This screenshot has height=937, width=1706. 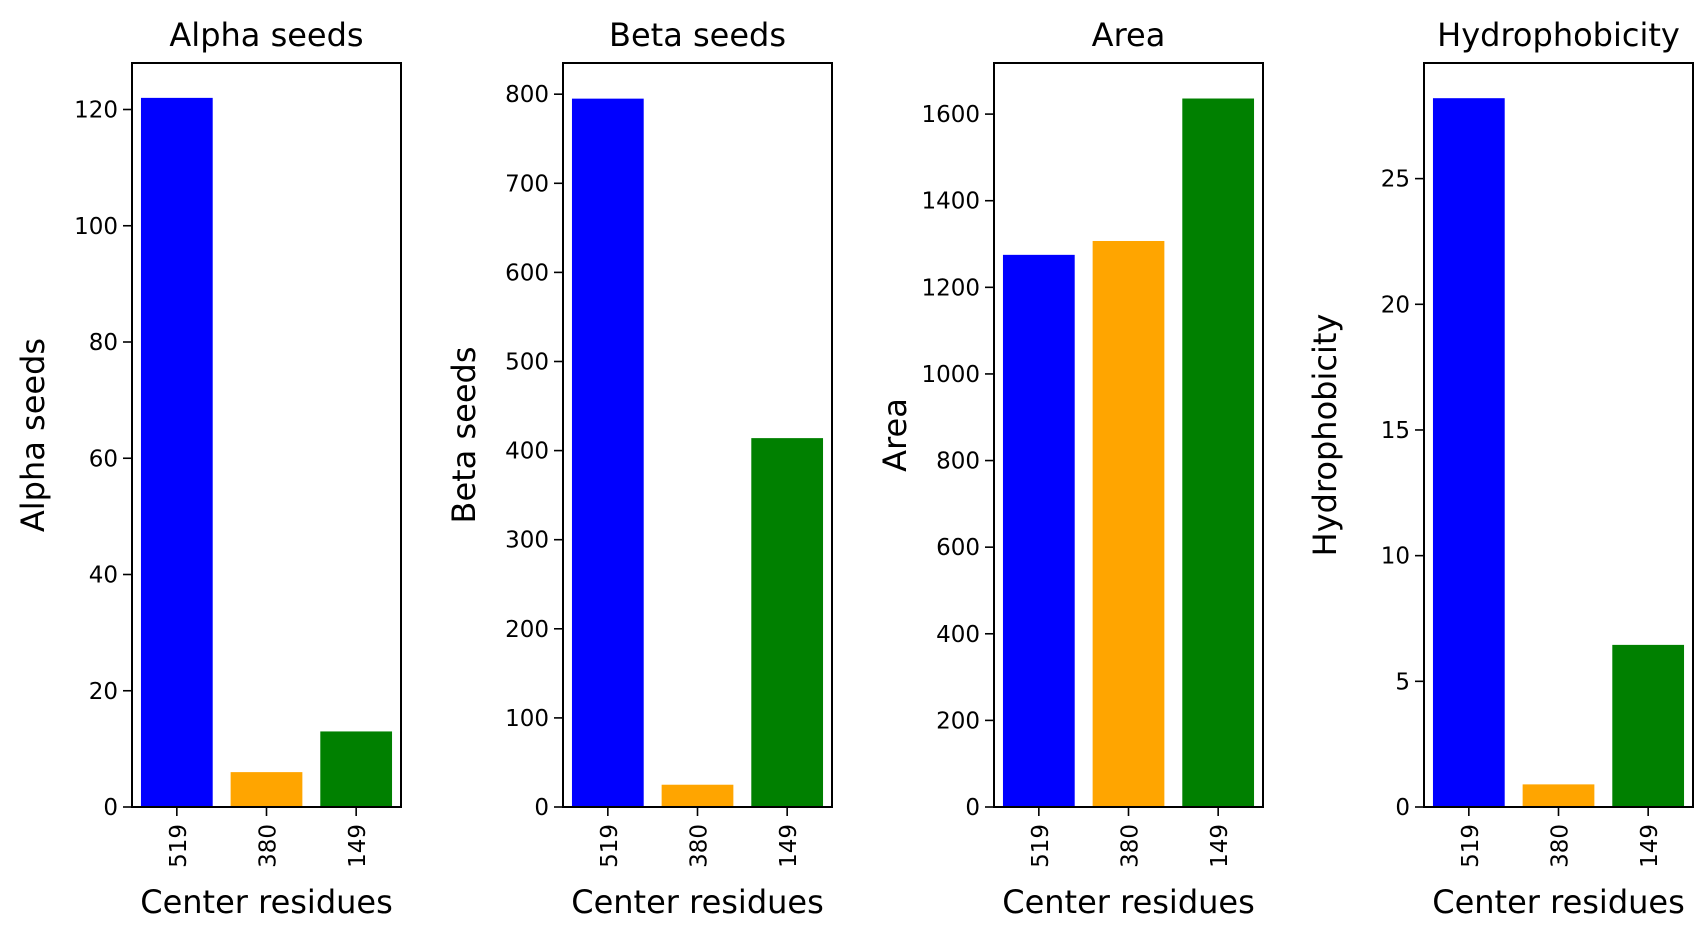 What do you see at coordinates (464, 435) in the screenshot?
I see `y-axis-label: Beta seeds` at bounding box center [464, 435].